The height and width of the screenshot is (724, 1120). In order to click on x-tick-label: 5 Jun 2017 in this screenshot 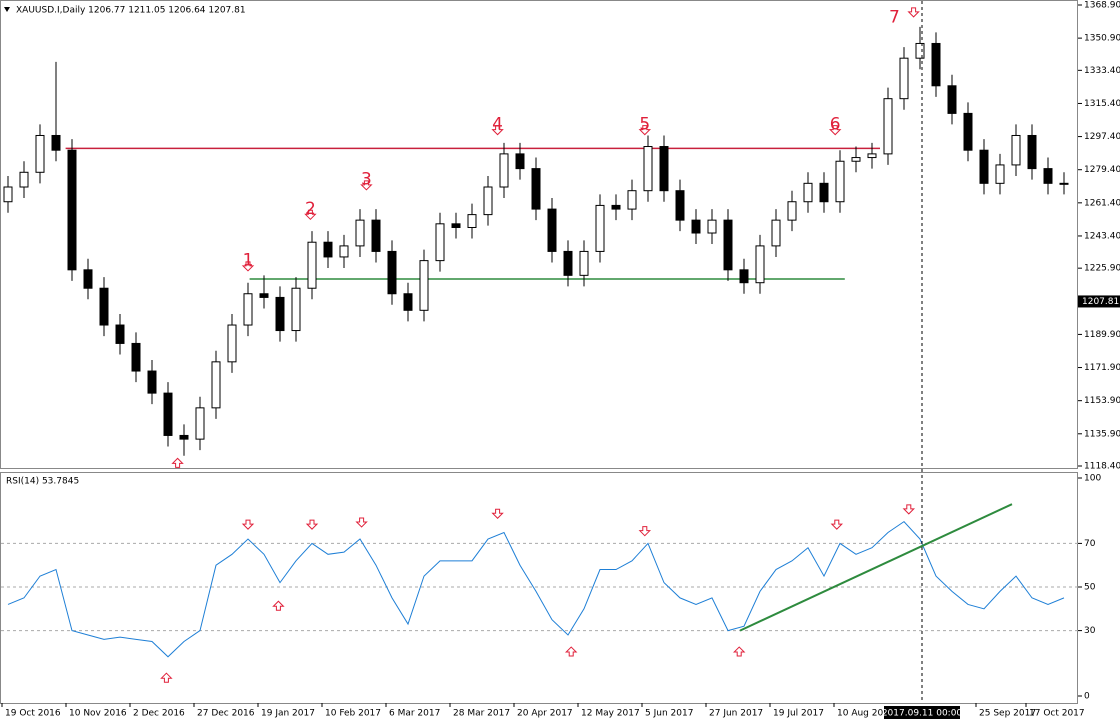, I will do `click(669, 714)`.